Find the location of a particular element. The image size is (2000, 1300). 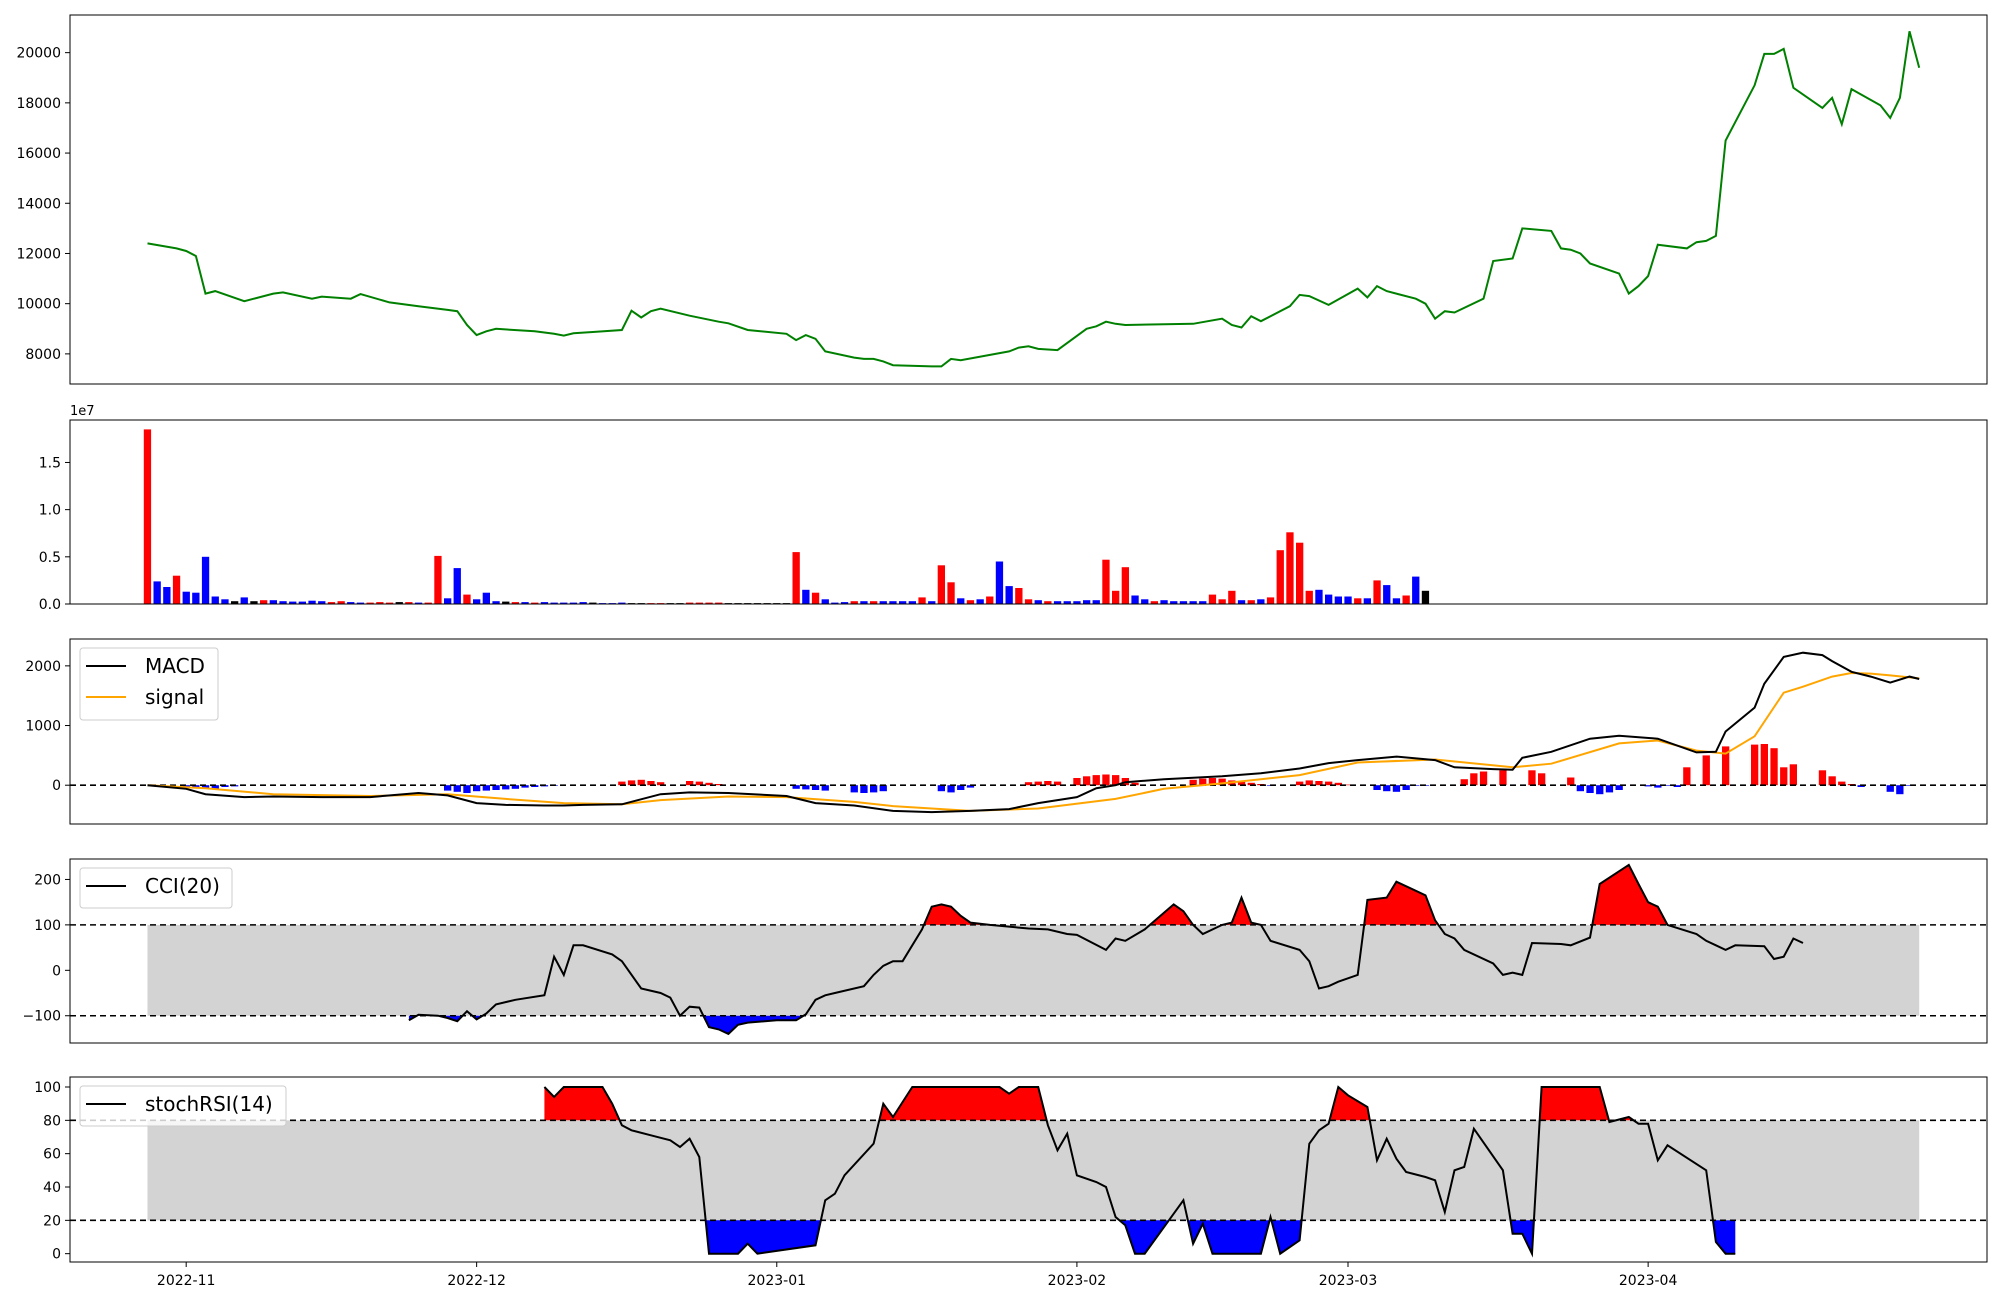

y-tick-label: 1000 is located at coordinates (43, 727).